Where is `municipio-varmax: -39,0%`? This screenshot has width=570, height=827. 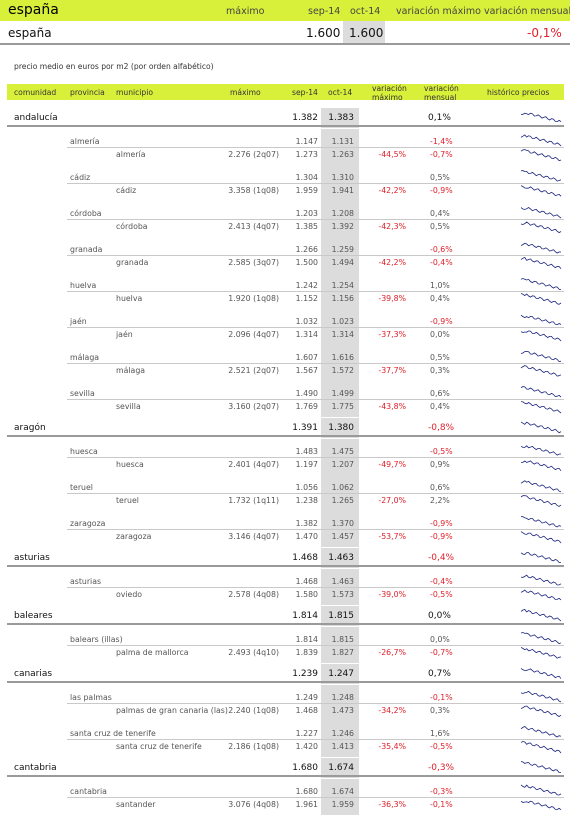
municipio-varmax: -39,0% is located at coordinates (392, 594).